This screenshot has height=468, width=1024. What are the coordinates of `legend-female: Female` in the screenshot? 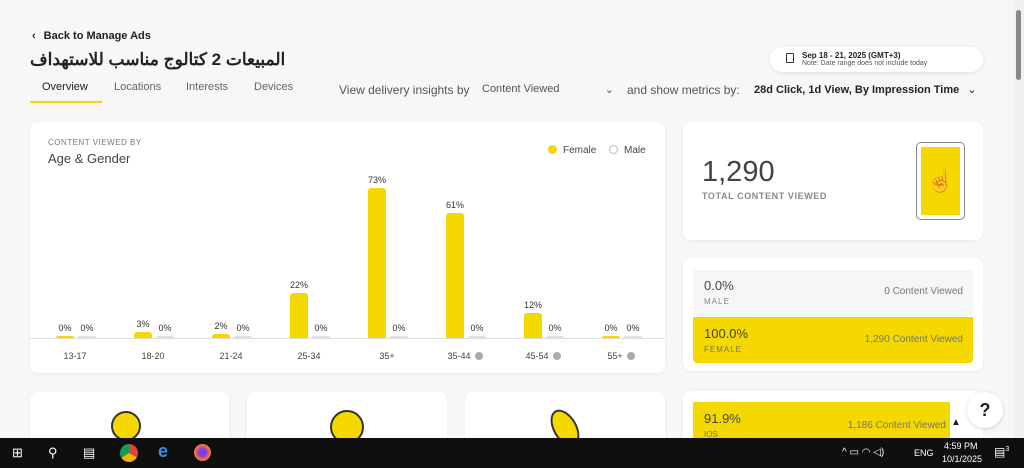 It's located at (572, 150).